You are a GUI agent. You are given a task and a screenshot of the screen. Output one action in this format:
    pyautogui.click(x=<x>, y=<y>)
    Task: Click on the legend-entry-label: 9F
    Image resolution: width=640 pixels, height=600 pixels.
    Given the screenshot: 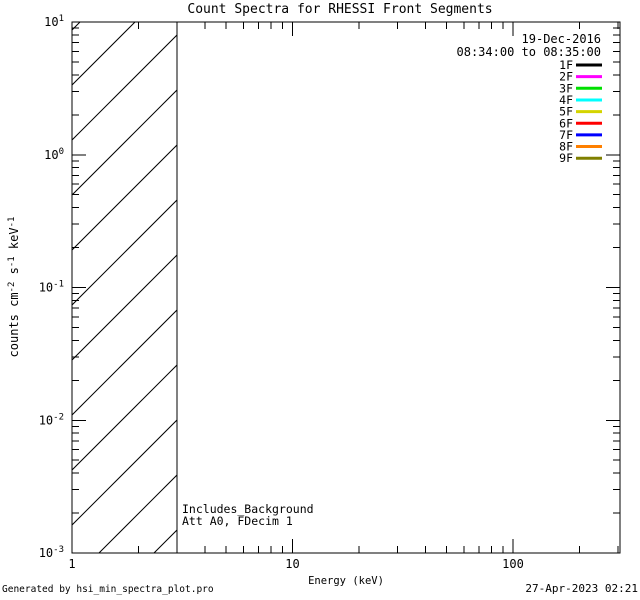 What is the action you would take?
    pyautogui.click(x=566, y=158)
    